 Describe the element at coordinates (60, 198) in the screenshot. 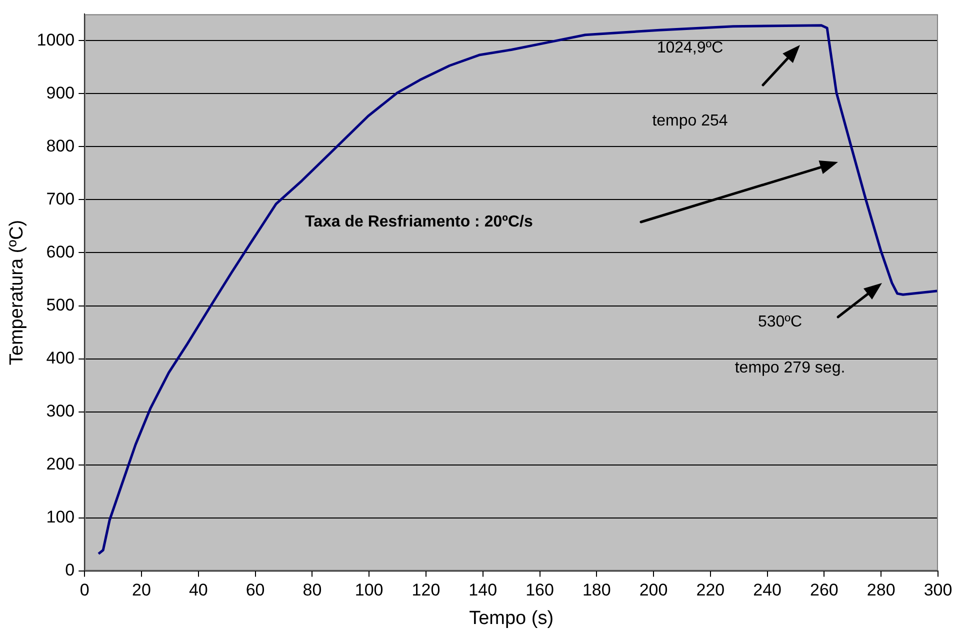

I see `y-tick-label: 700` at that location.